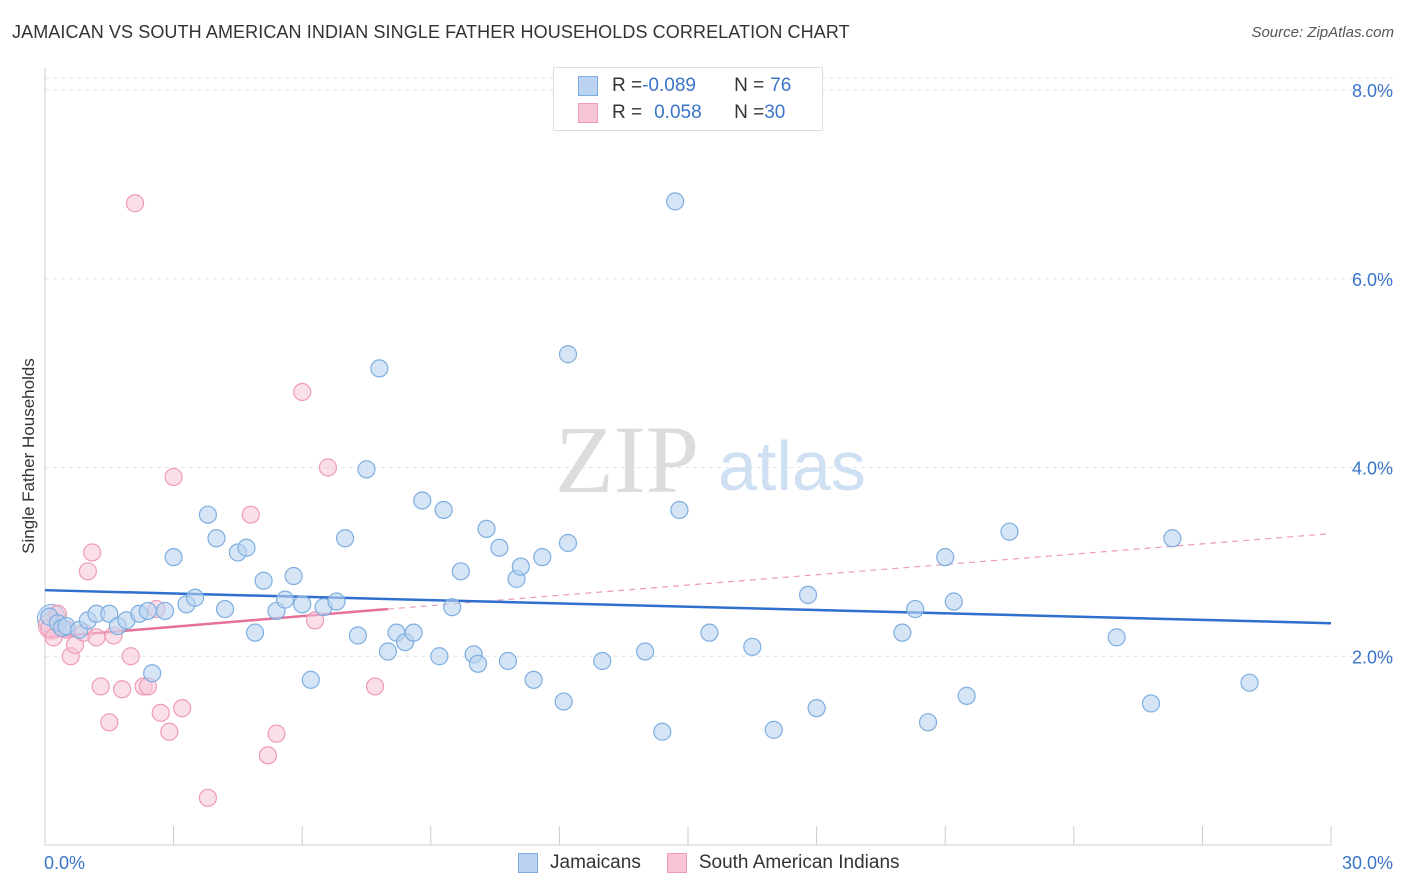 This screenshot has height=892, width=1406. I want to click on legend-item-jamaicans: Jamaicans, so click(579, 863).